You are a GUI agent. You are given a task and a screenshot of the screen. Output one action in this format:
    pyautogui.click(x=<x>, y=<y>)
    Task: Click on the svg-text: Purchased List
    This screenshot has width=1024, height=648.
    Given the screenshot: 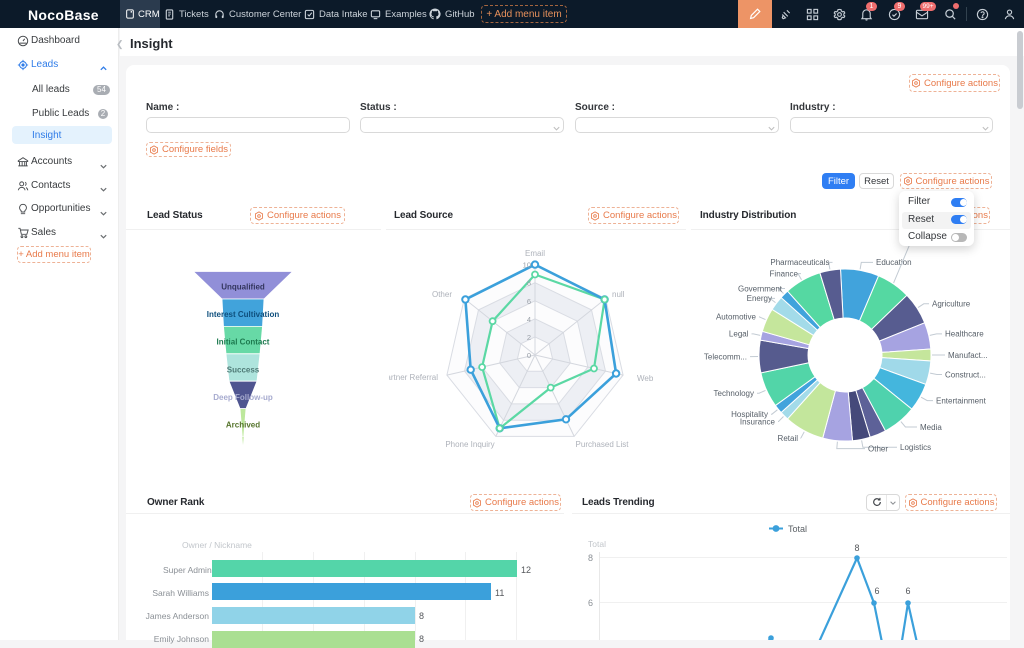 What is the action you would take?
    pyautogui.click(x=603, y=444)
    